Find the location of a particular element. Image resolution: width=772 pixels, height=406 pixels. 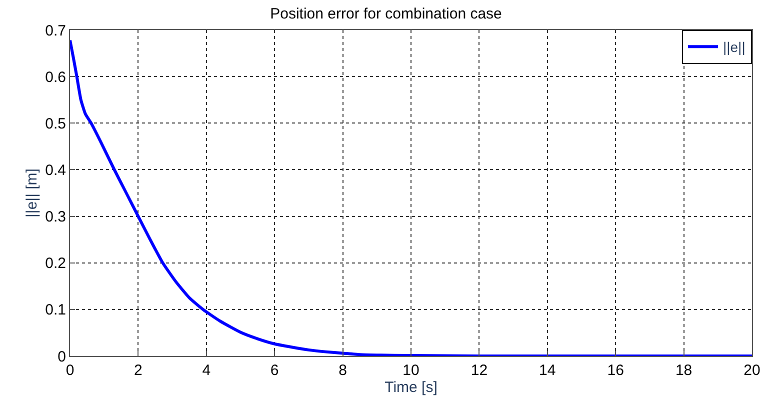

y-tick-label: 0.3 is located at coordinates (55, 217).